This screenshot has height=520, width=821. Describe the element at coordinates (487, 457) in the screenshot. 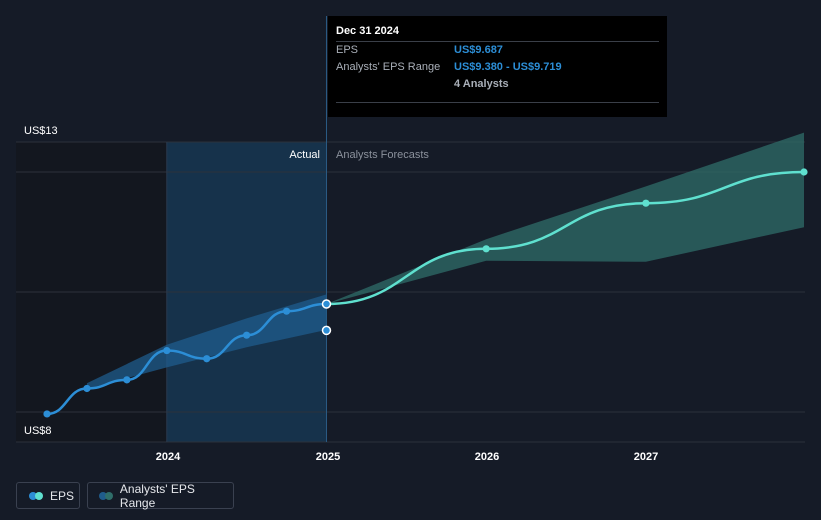

I see `x-tick-label-2026: 2026` at that location.